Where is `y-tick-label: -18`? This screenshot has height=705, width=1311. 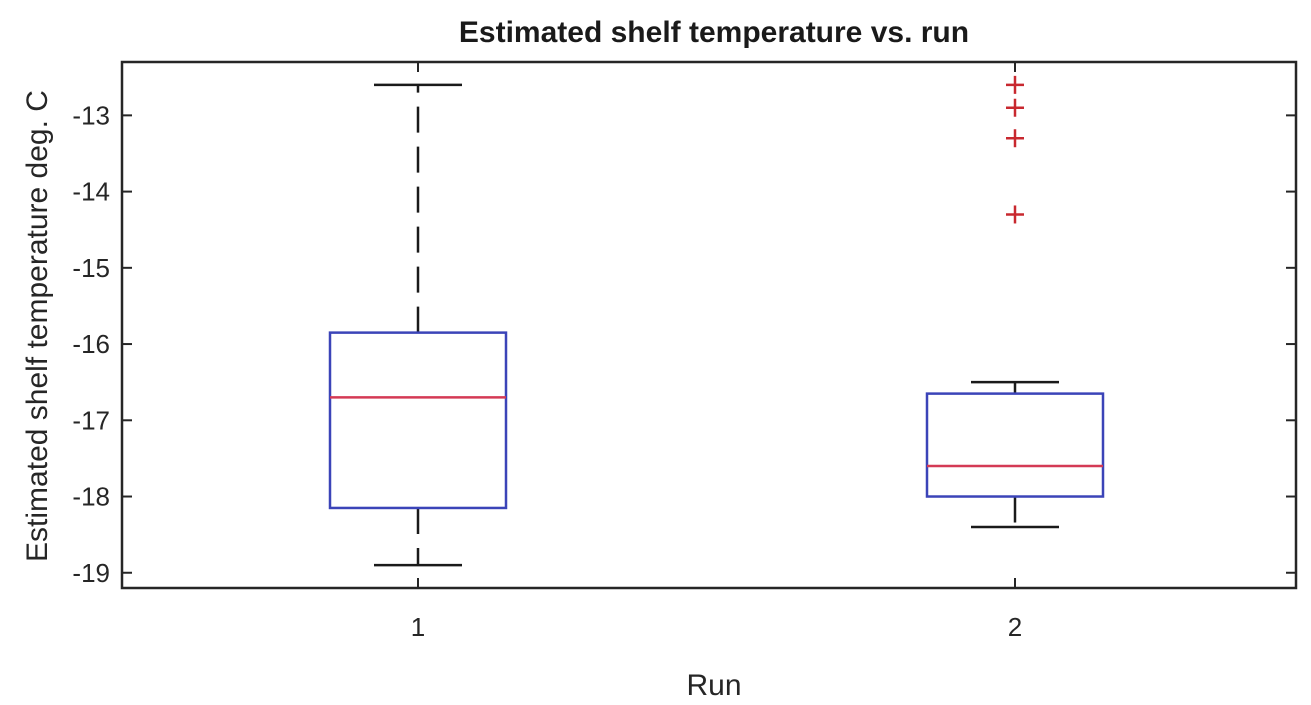 y-tick-label: -18 is located at coordinates (91, 497).